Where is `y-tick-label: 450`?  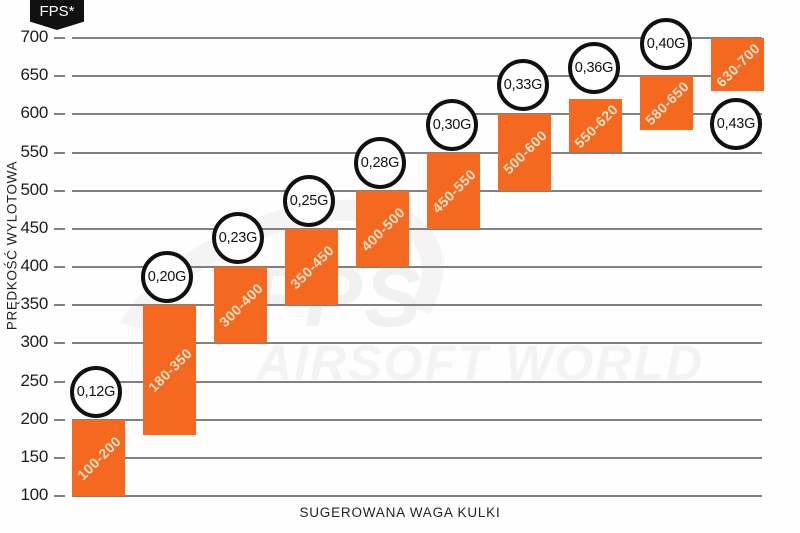
y-tick-label: 450 is located at coordinates (34, 227).